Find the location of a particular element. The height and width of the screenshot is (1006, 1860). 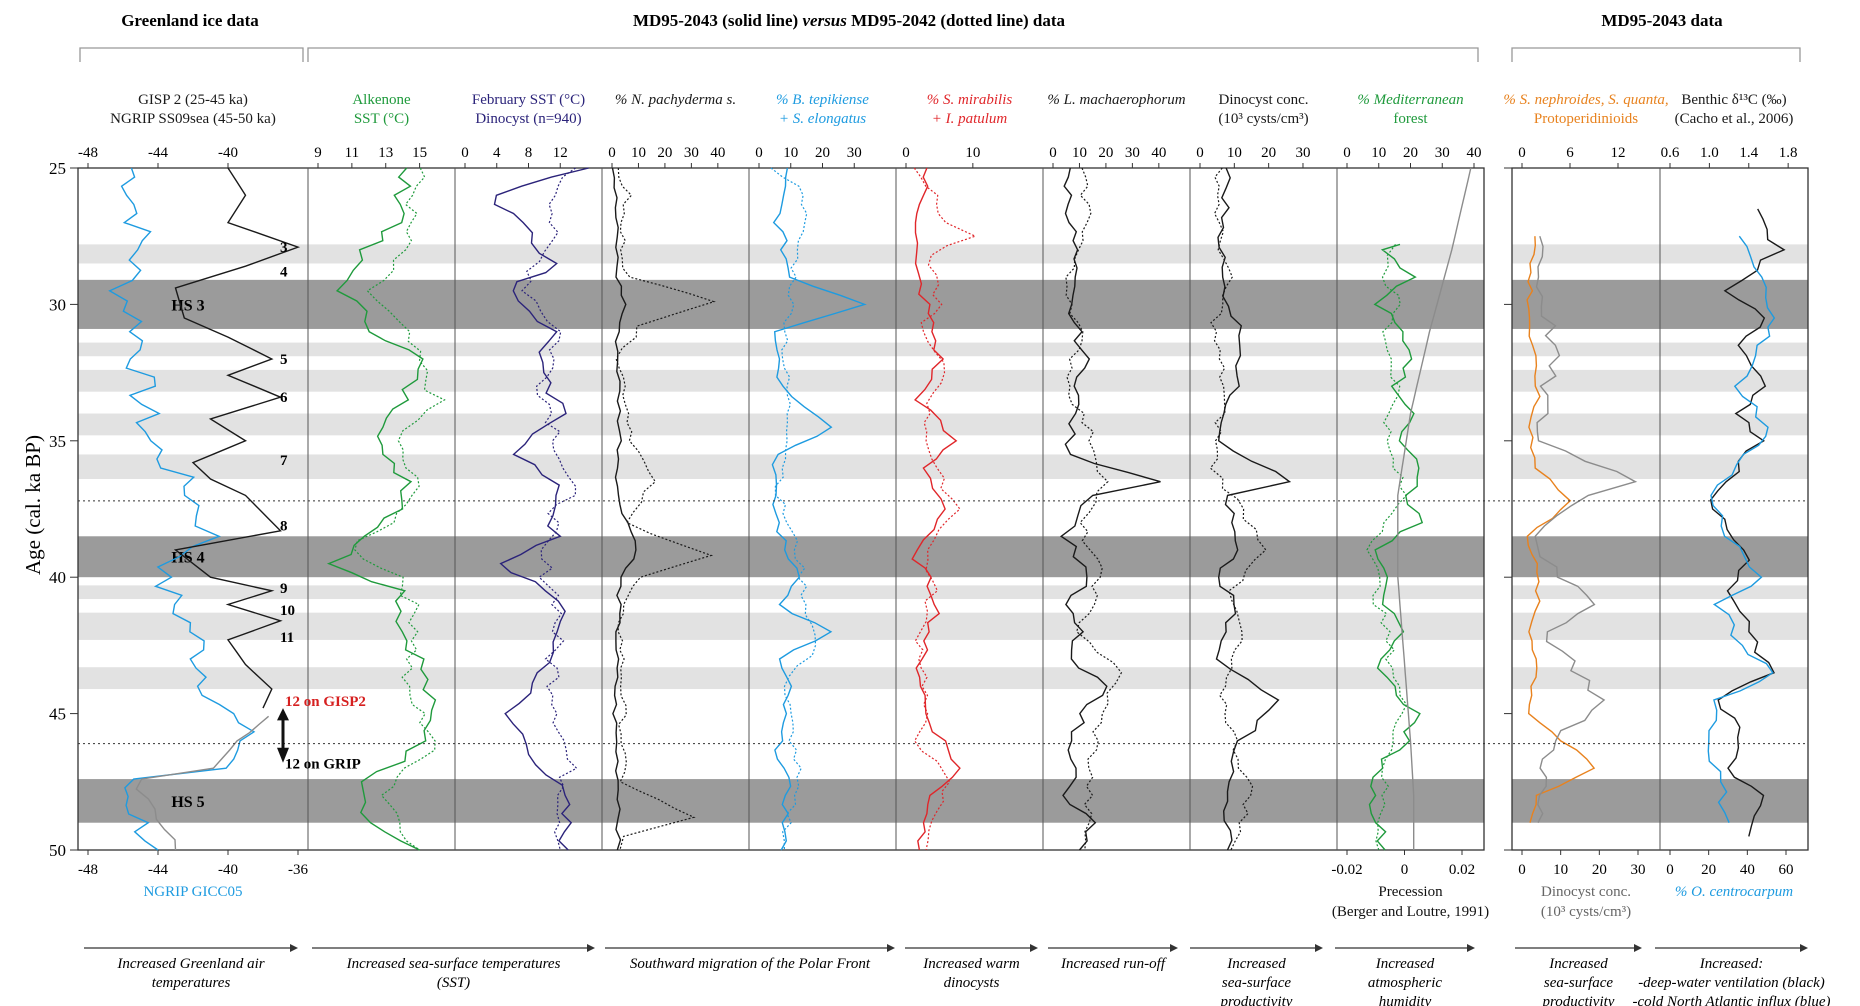

header-cores-a: MD95-2043 (solid line) is located at coordinates (718, 20).